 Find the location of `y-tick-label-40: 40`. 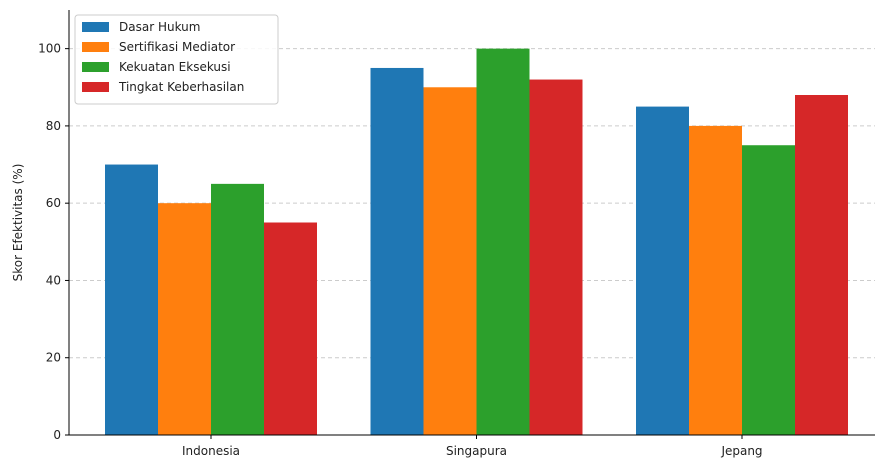

y-tick-label-40: 40 is located at coordinates (53, 280).